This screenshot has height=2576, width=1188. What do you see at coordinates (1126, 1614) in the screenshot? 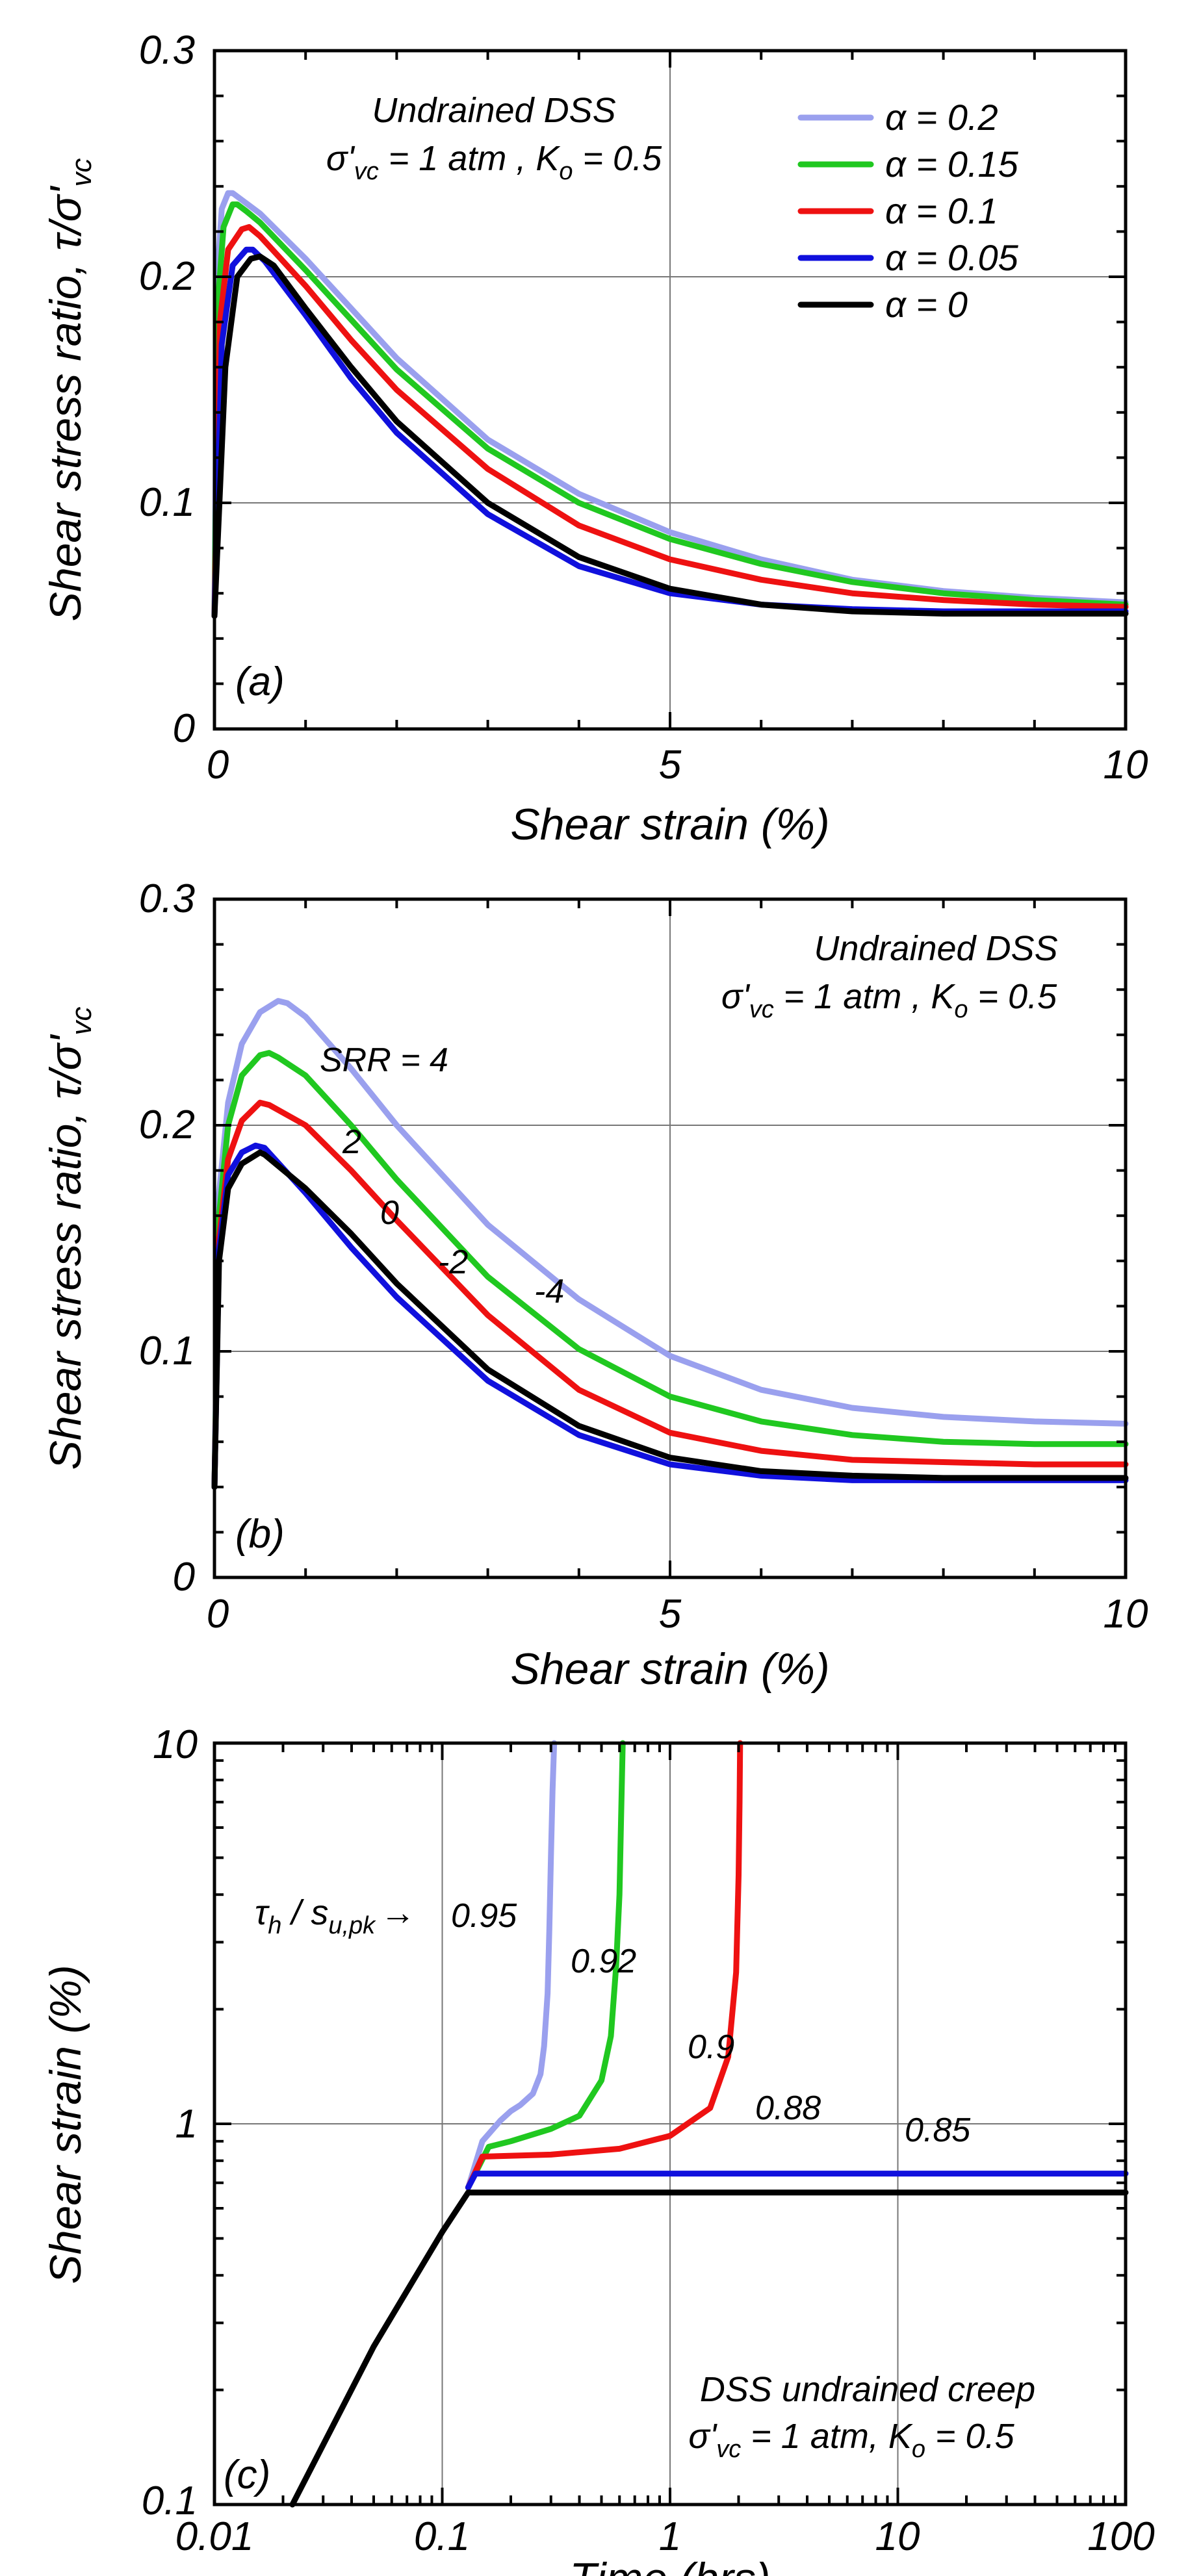
I see `panel-b-xtick-2: 10` at bounding box center [1126, 1614].